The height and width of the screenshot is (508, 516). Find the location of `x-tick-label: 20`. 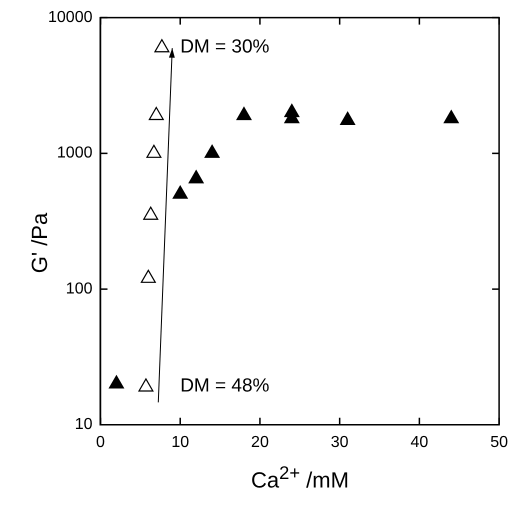

x-tick-label: 20 is located at coordinates (260, 442).